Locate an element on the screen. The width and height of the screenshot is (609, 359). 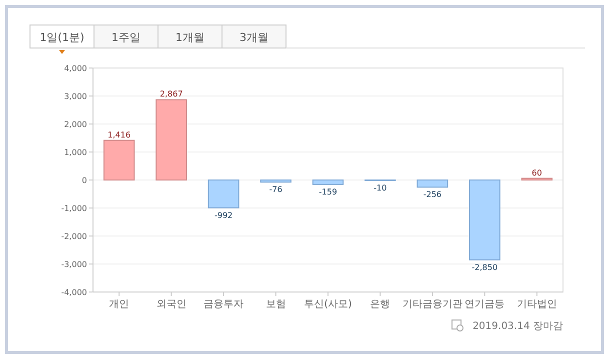
y-tick-label: -2,000 is located at coordinates (74, 236).